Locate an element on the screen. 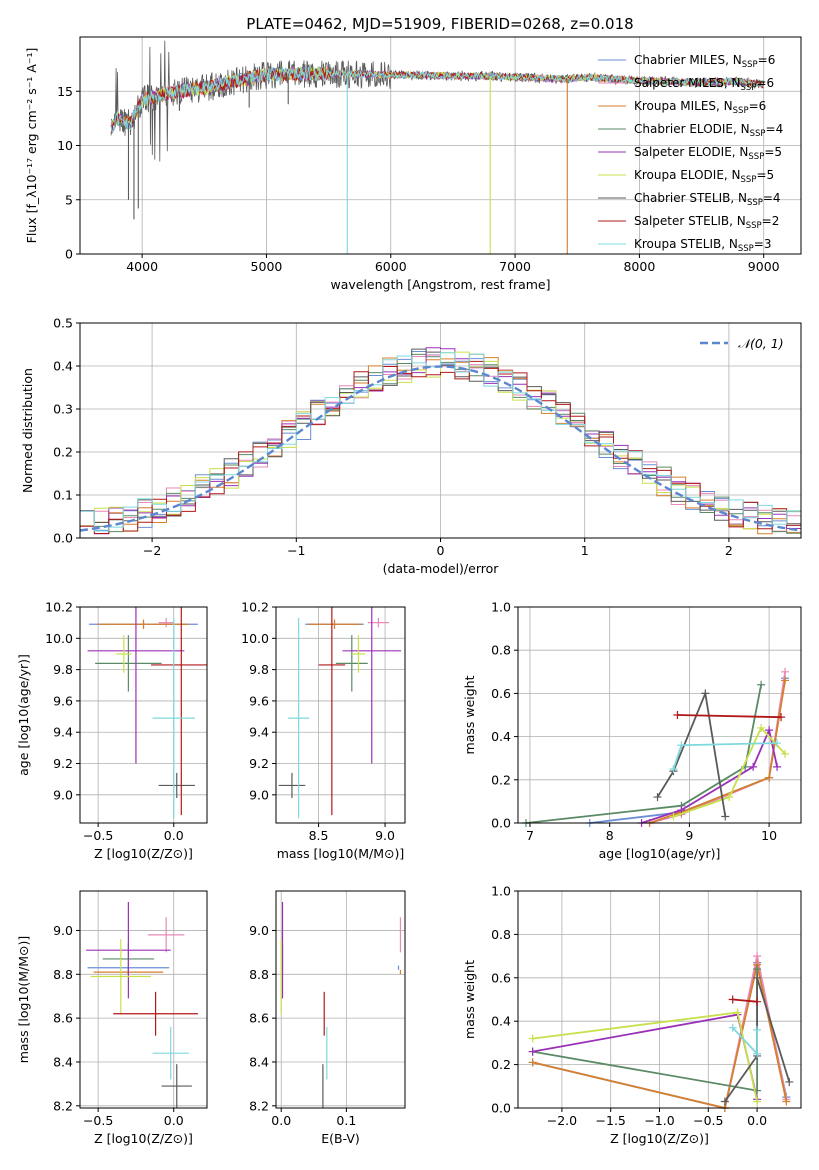  y-axis-label: mass [log10(M/M⊙)] is located at coordinates (23, 1000).